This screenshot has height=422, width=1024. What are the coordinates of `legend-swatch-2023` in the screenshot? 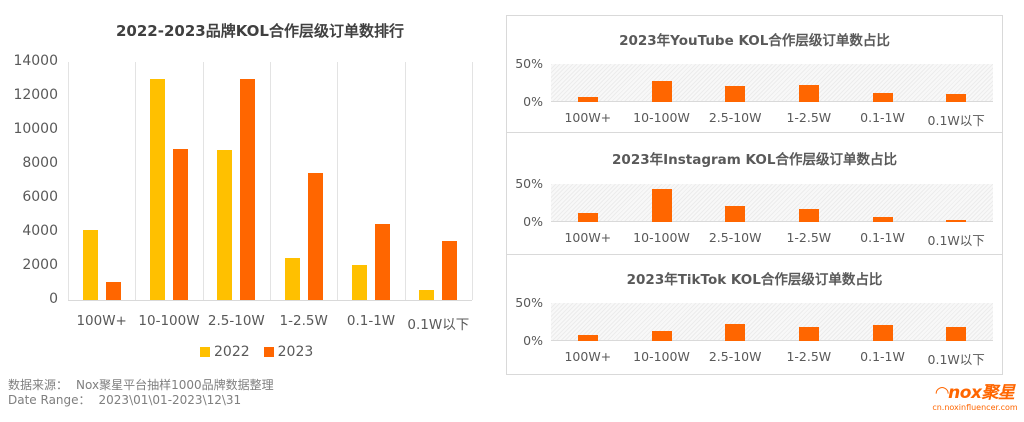 It's located at (268, 352).